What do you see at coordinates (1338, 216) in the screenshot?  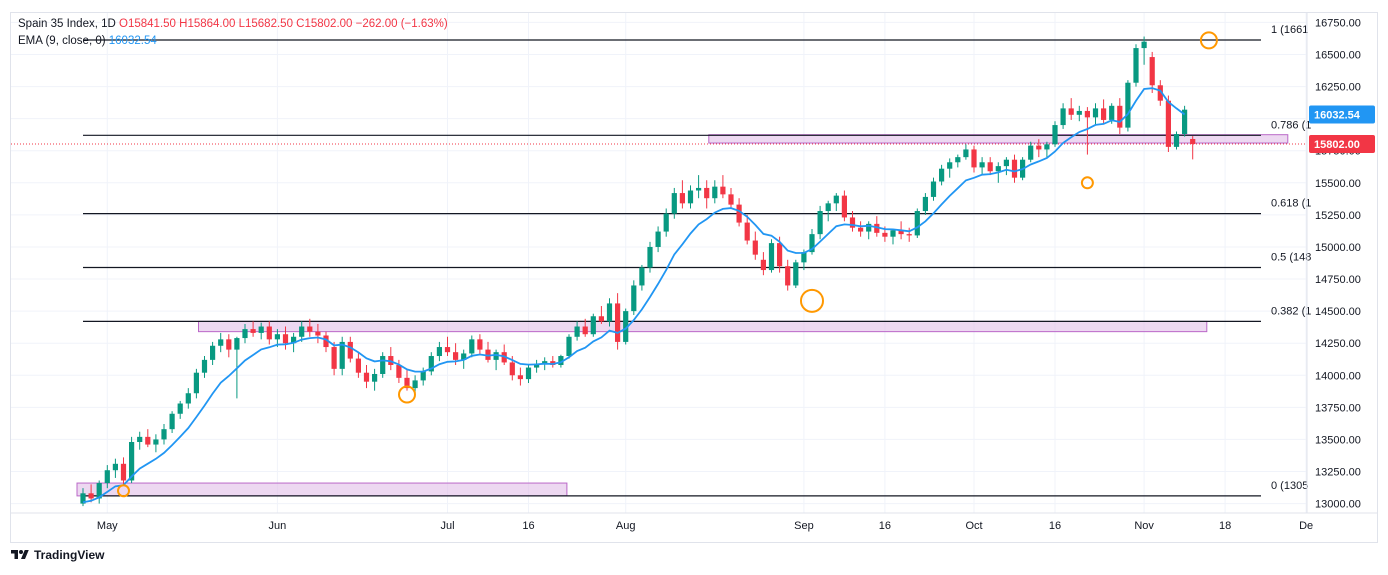 I see `y-tick-label-9: 15250.00` at bounding box center [1338, 216].